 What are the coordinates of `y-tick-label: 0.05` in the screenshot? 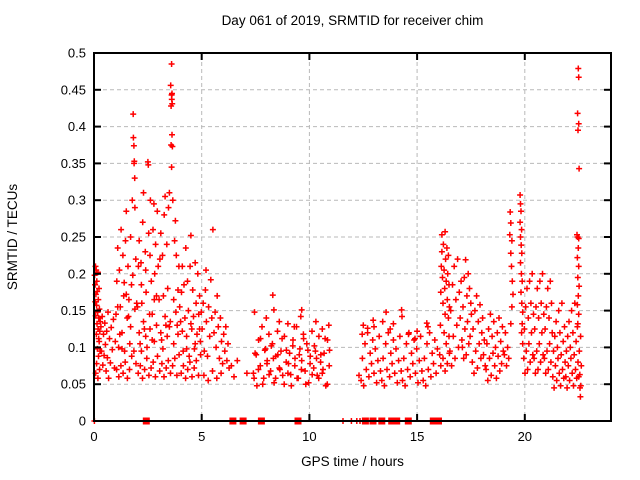 It's located at (73, 384).